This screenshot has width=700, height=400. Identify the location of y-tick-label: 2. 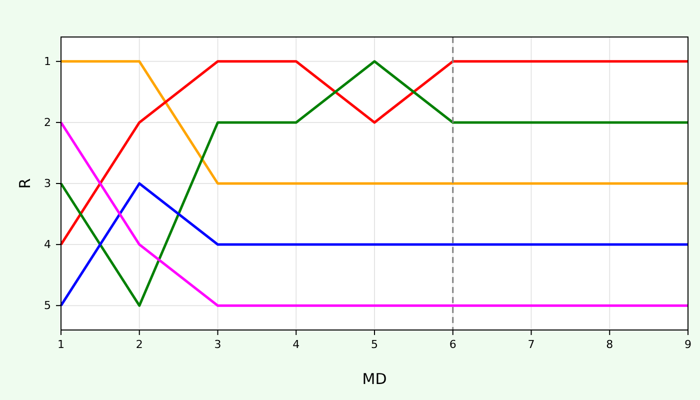
(47, 122).